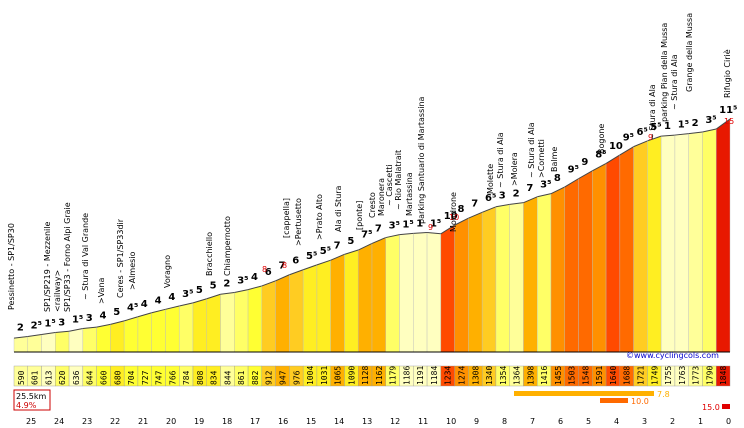  What do you see at coordinates (286, 218) in the screenshot?
I see `place-label: [cappella]` at bounding box center [286, 218].